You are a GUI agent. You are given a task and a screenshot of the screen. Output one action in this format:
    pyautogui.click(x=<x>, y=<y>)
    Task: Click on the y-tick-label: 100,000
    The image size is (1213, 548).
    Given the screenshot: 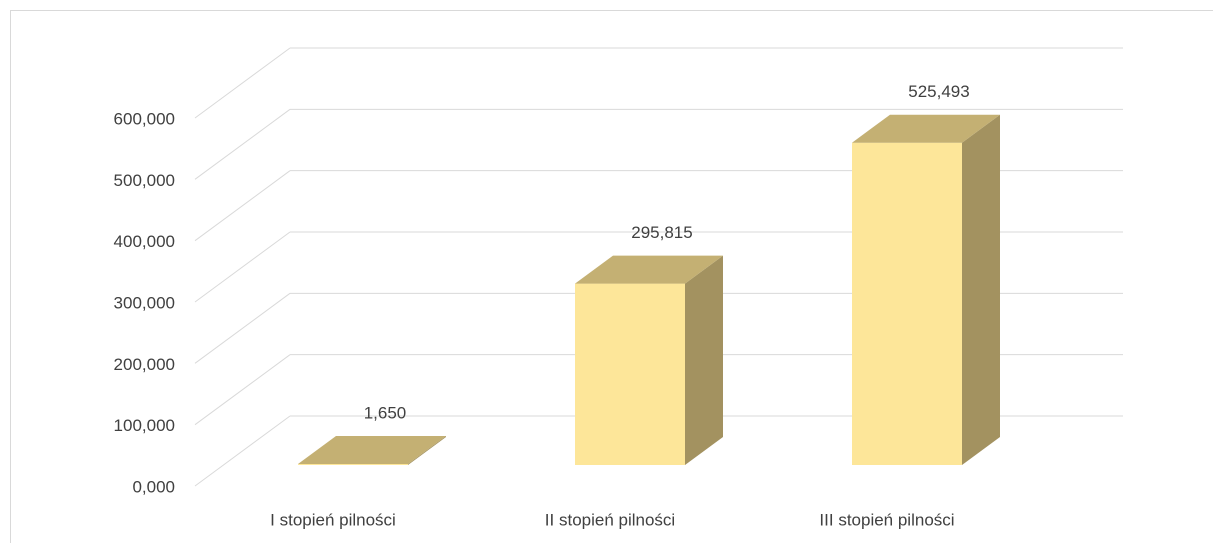 What is the action you would take?
    pyautogui.click(x=144, y=425)
    